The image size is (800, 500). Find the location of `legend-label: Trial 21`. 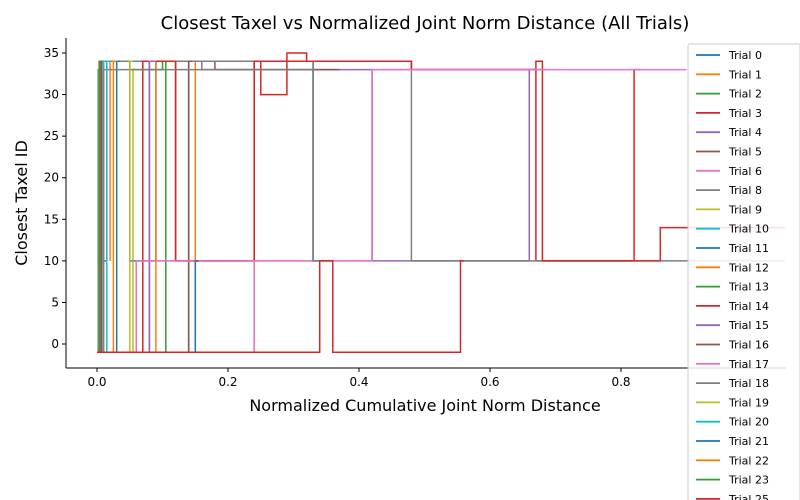

legend-label: Trial 21 is located at coordinates (748, 441).